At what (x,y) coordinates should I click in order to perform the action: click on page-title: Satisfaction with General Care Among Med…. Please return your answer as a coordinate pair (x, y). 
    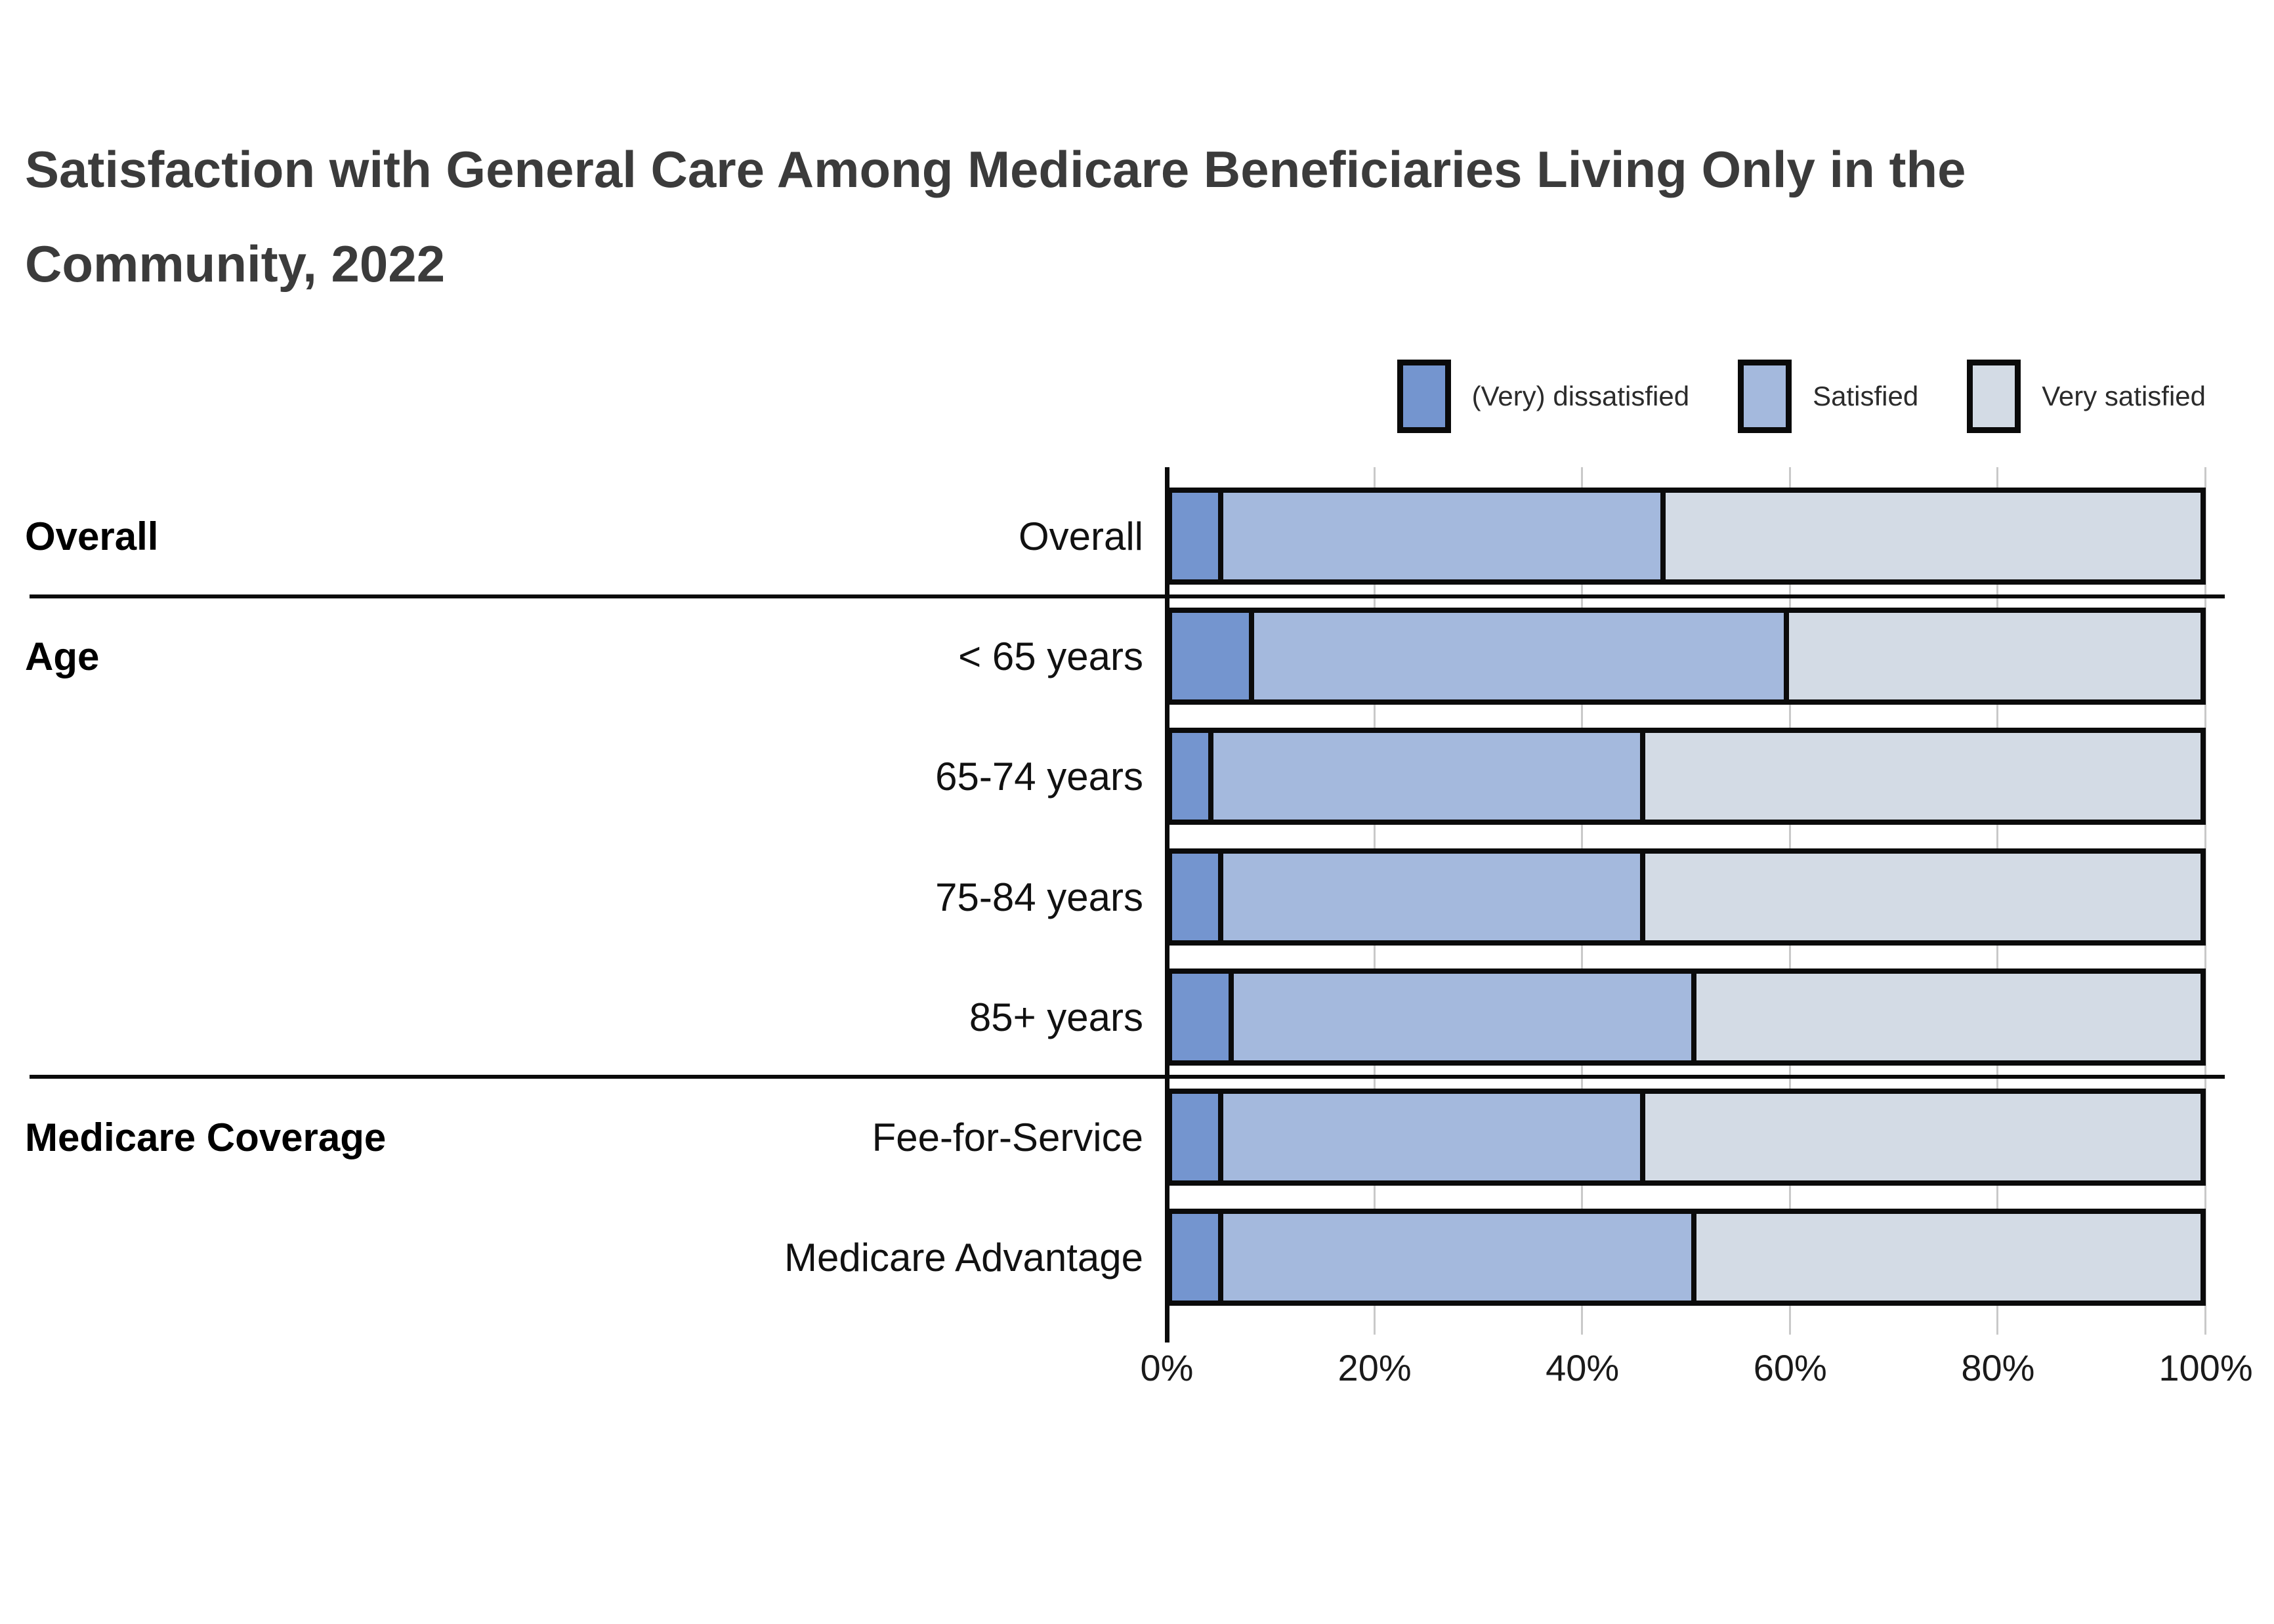
    Looking at the image, I should click on (1140, 217).